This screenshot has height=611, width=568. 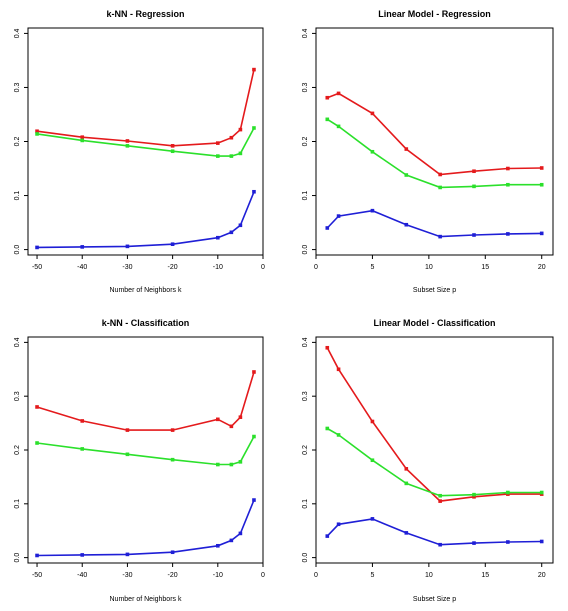 I want to click on chart-title: k-NN - Regression, so click(x=145, y=14).